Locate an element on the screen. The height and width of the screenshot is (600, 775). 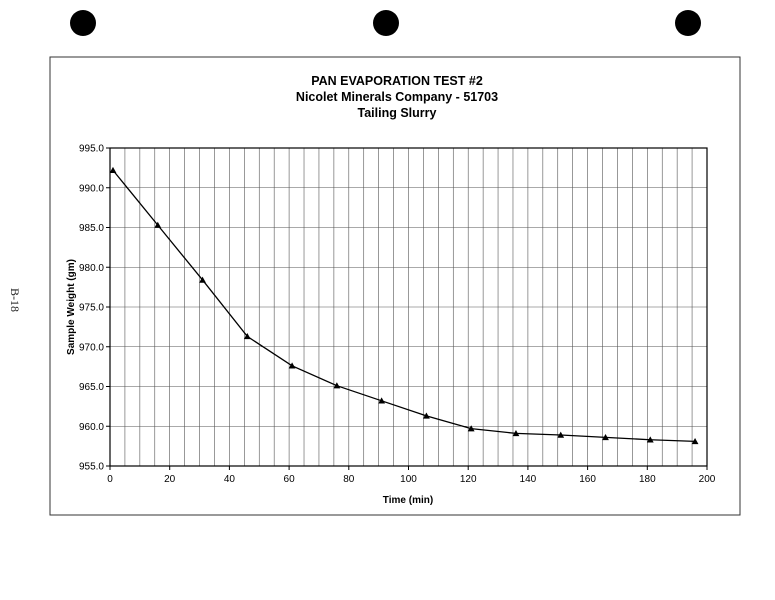
x-tick-label: 180 is located at coordinates (647, 479).